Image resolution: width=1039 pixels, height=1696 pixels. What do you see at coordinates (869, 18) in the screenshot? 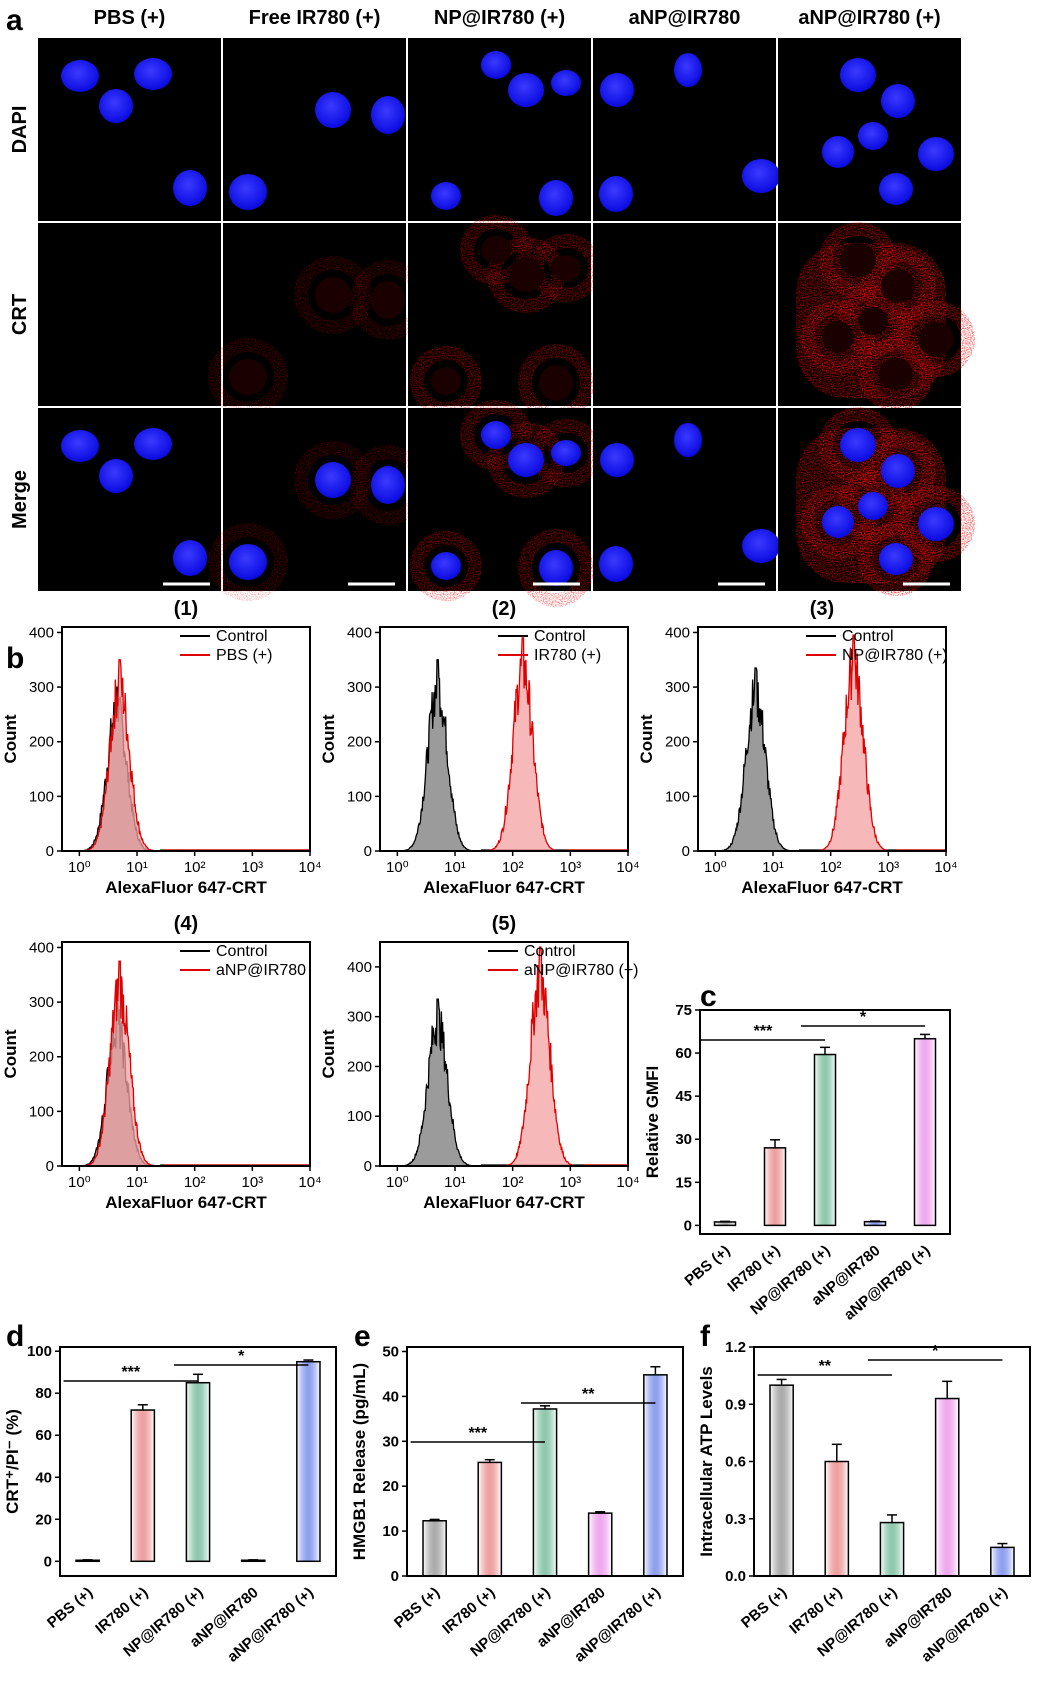
I see `column-title: aNP@IR780 (+)` at bounding box center [869, 18].